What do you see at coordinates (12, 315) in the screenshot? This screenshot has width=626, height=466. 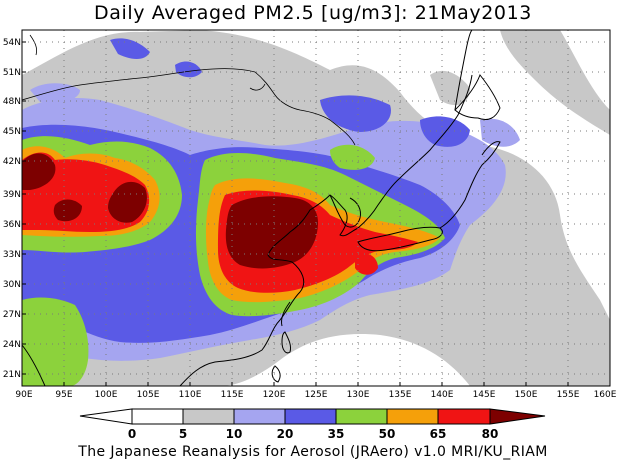 I see `lat-label: 27N` at bounding box center [12, 315].